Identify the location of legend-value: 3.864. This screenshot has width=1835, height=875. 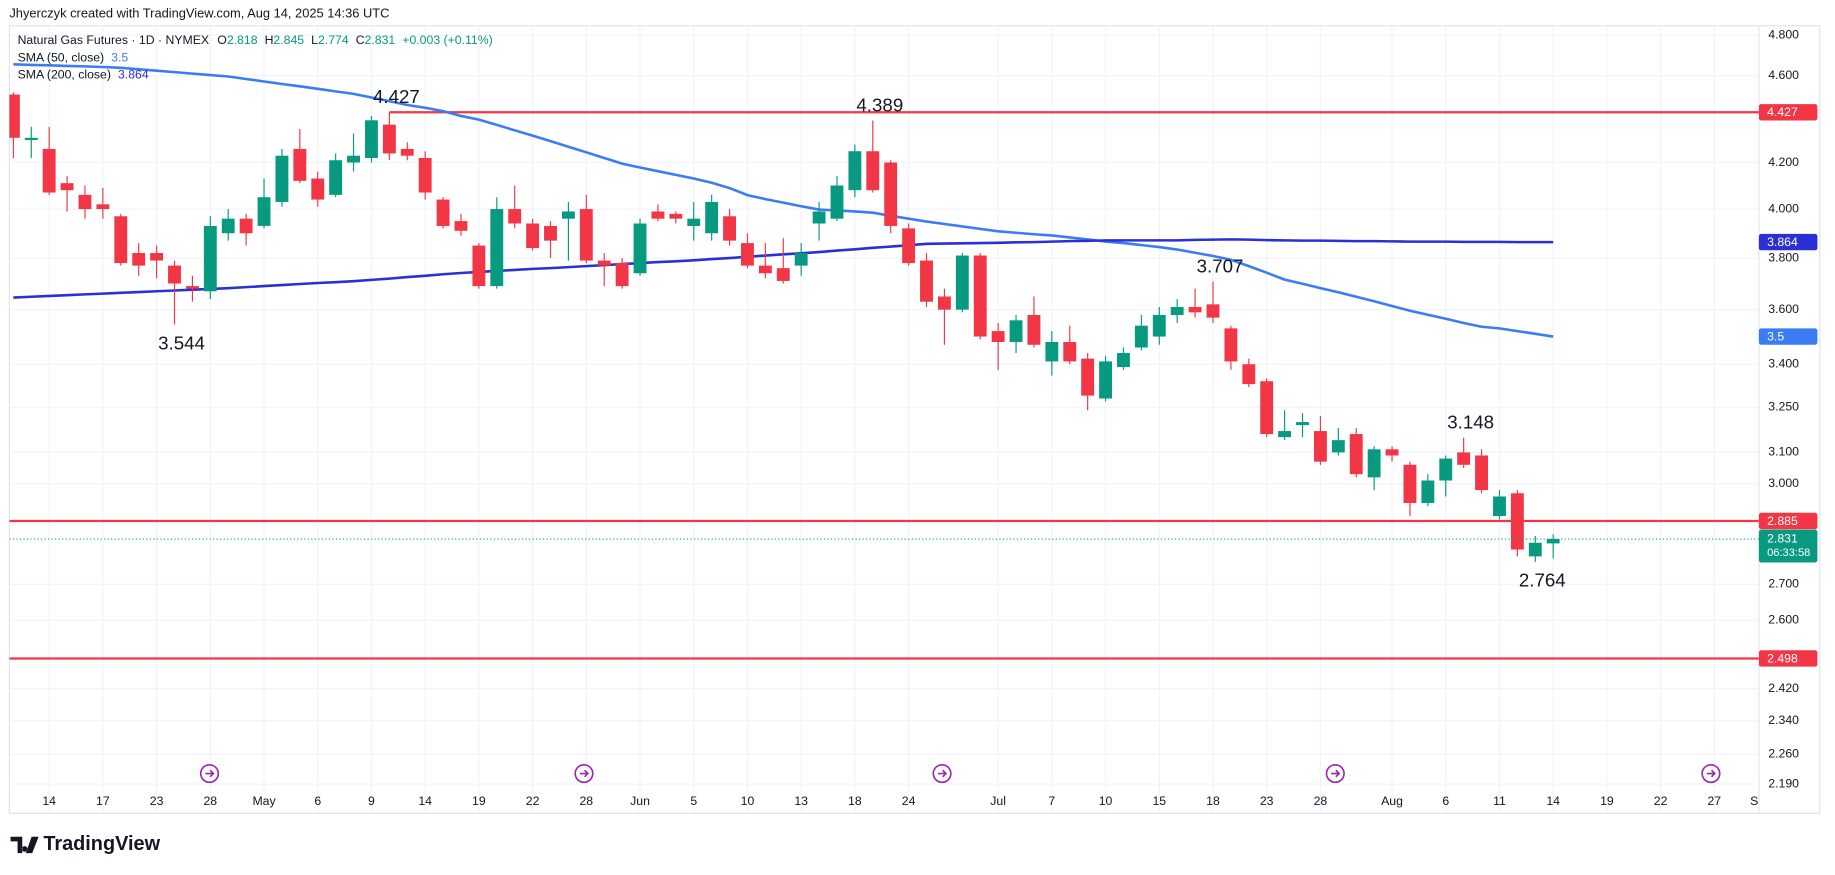
(133, 75).